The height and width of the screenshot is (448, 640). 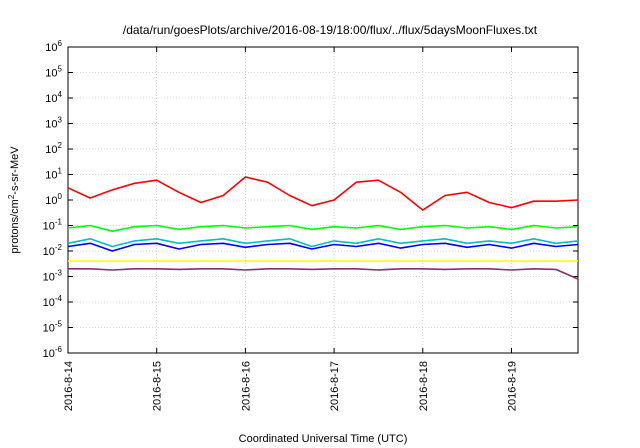 What do you see at coordinates (53, 301) in the screenshot?
I see `y-tick-label: 10⁻⁴` at bounding box center [53, 301].